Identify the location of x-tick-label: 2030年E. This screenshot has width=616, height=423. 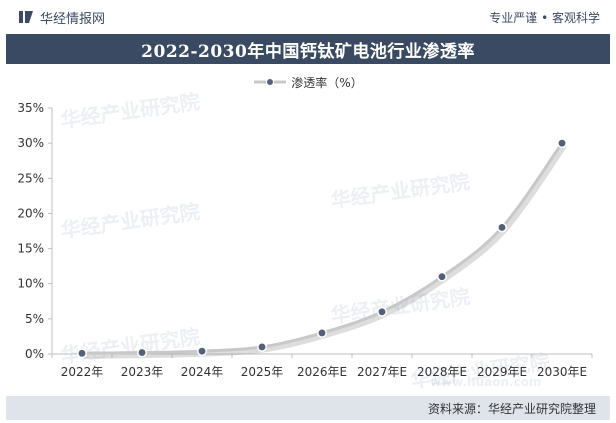
(562, 372).